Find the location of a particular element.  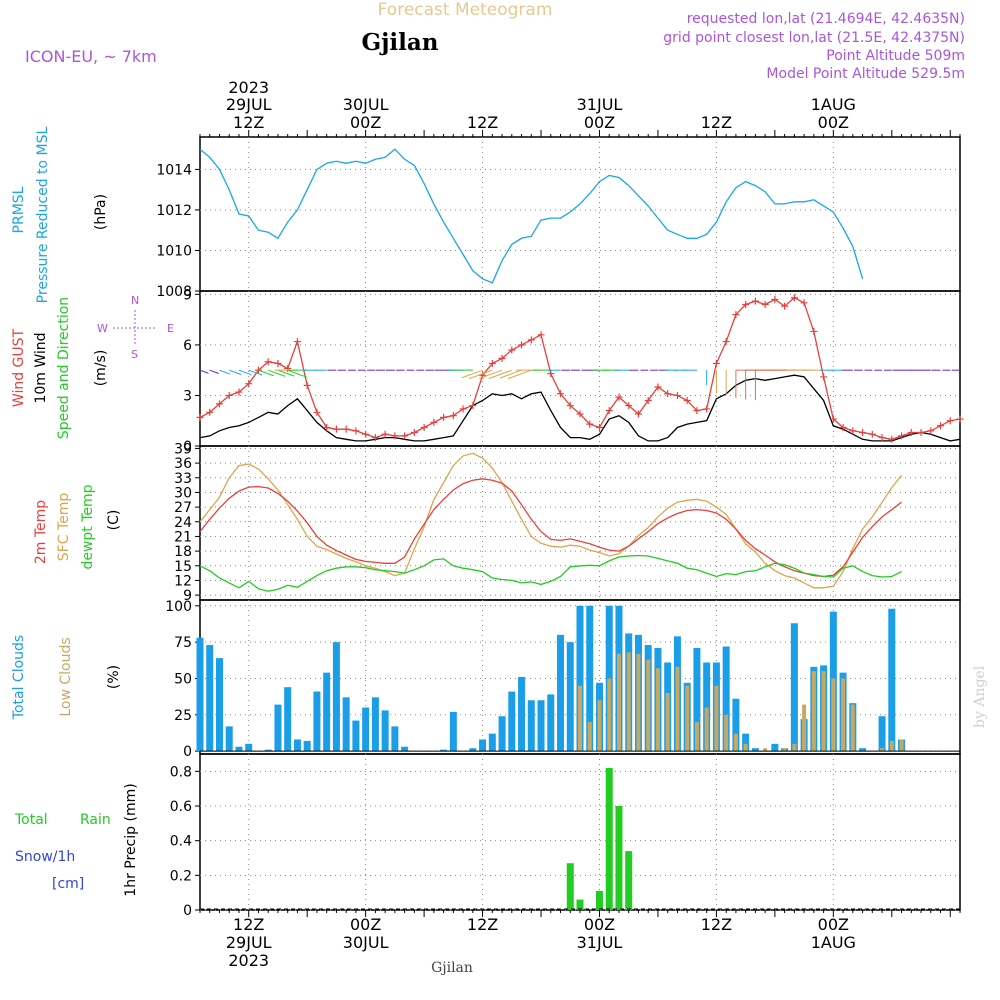

compass-n: N is located at coordinates (135, 300).